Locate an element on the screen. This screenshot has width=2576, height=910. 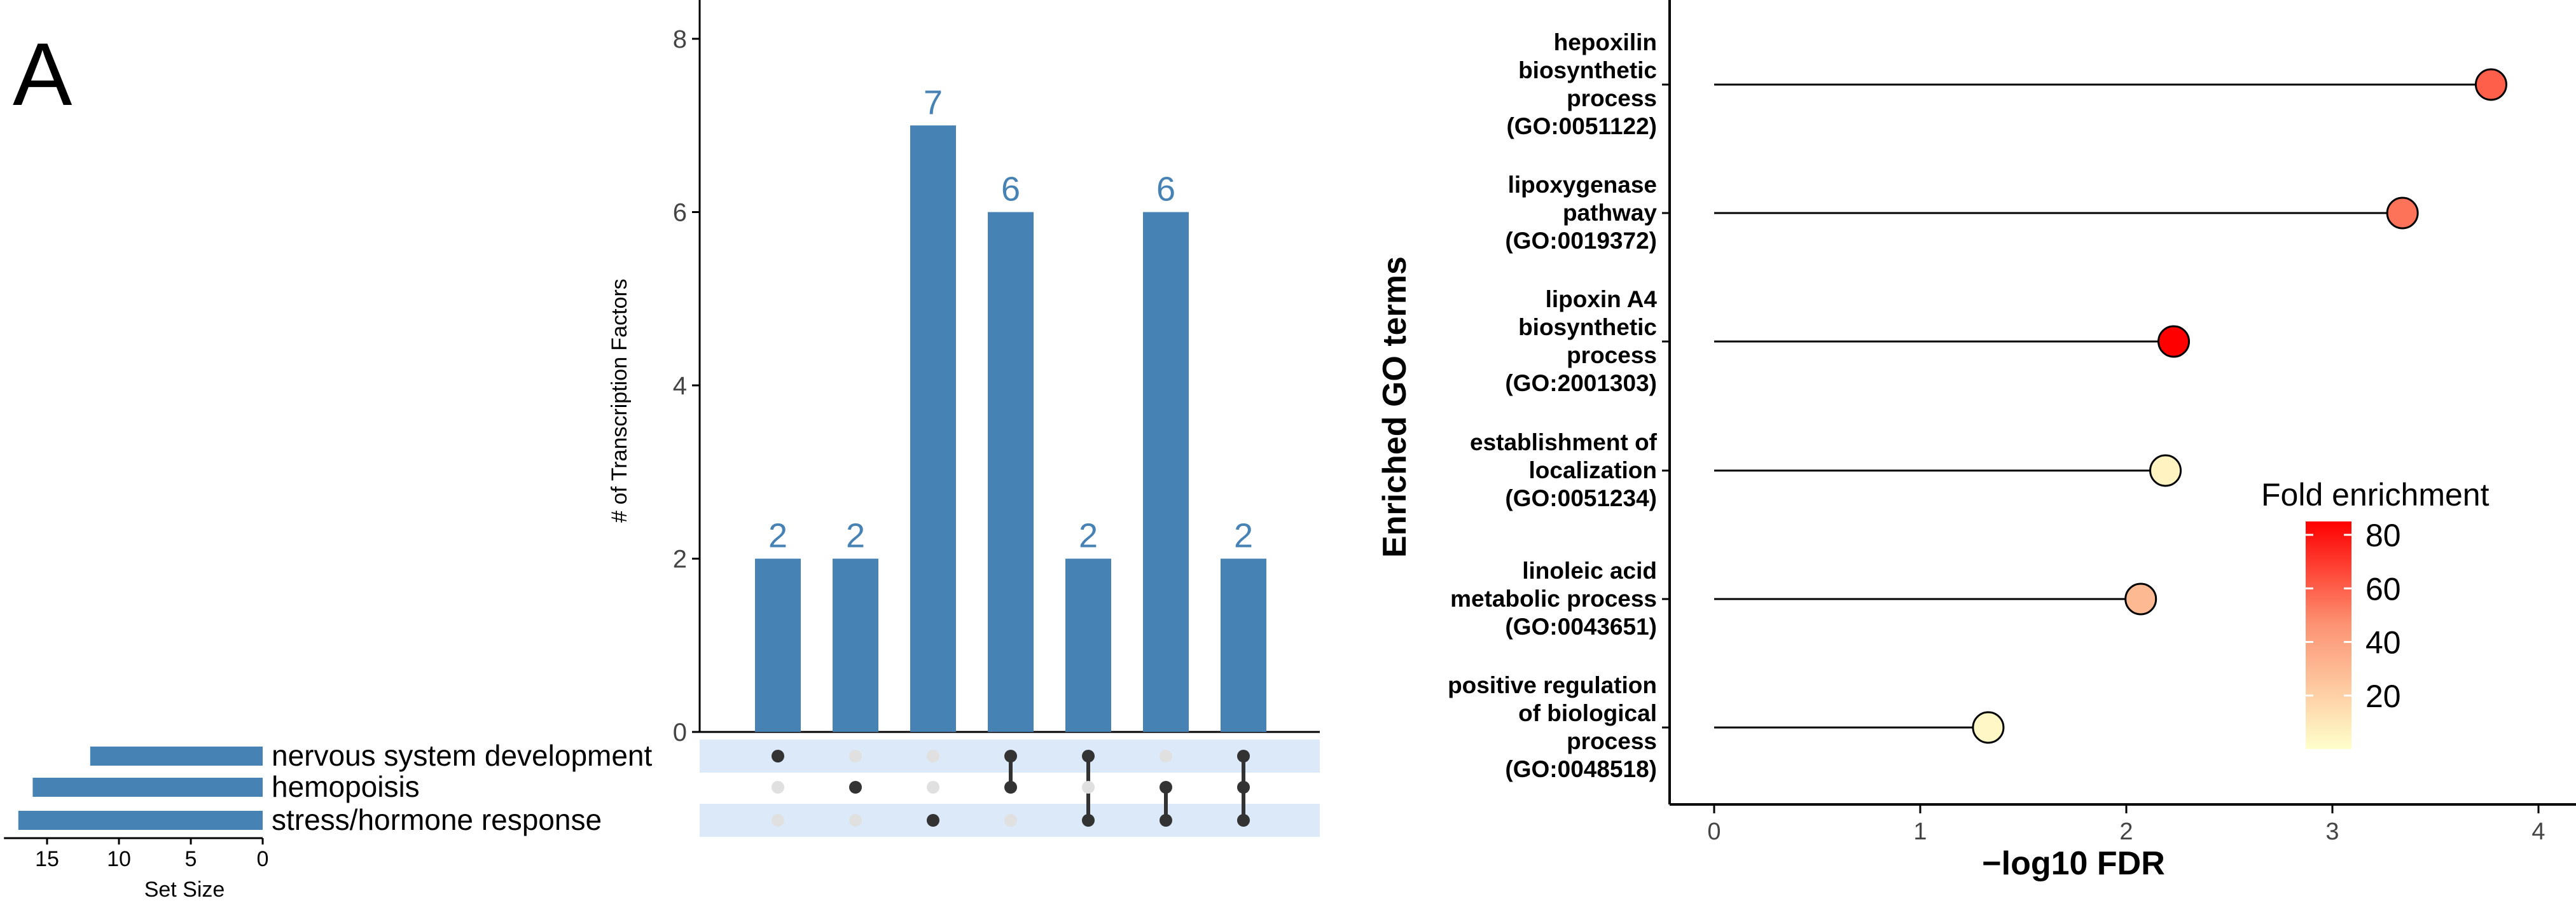
intersection-bars: 2 2 7 6 2 6 2 is located at coordinates (1010, 407).